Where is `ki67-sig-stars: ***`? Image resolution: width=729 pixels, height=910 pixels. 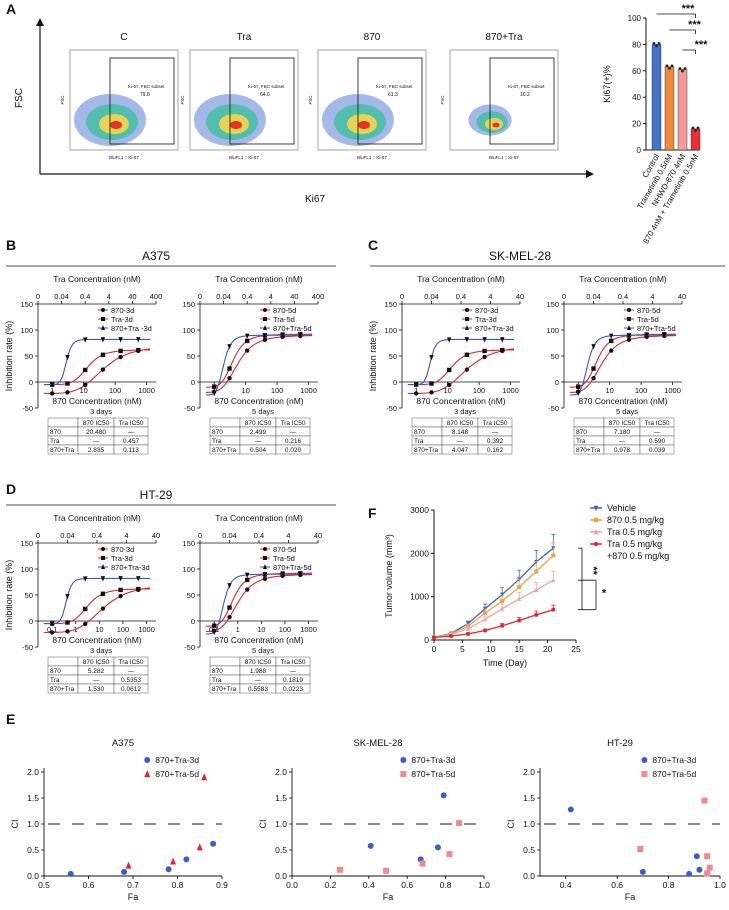 ki67-sig-stars: *** is located at coordinates (702, 45).